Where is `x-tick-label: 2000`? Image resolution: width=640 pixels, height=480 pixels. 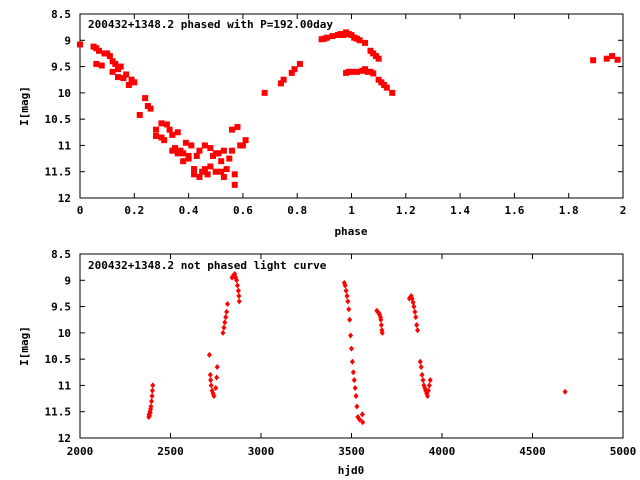 x-tick-label: 2000 is located at coordinates (80, 451).